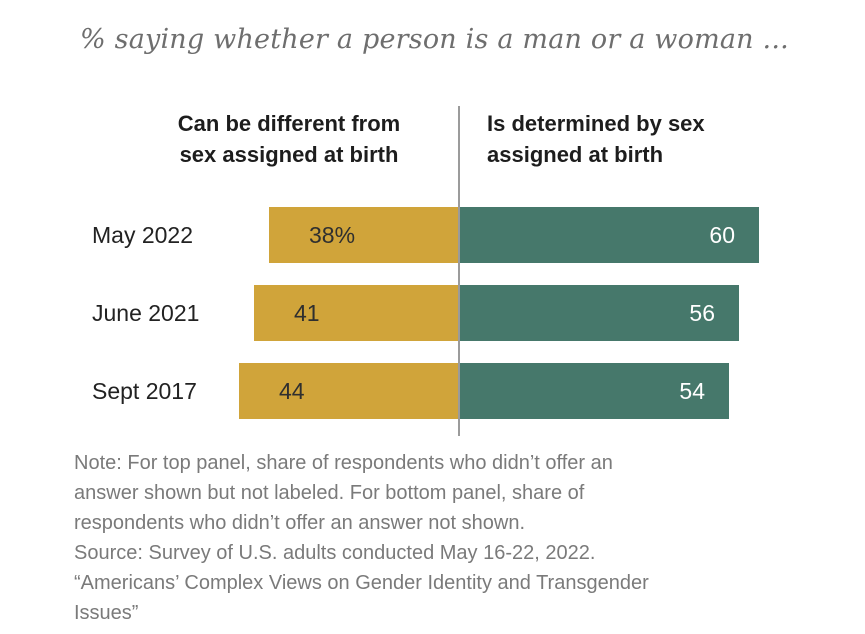  What do you see at coordinates (722, 234) in the screenshot?
I see `bar-value-label: 60` at bounding box center [722, 234].